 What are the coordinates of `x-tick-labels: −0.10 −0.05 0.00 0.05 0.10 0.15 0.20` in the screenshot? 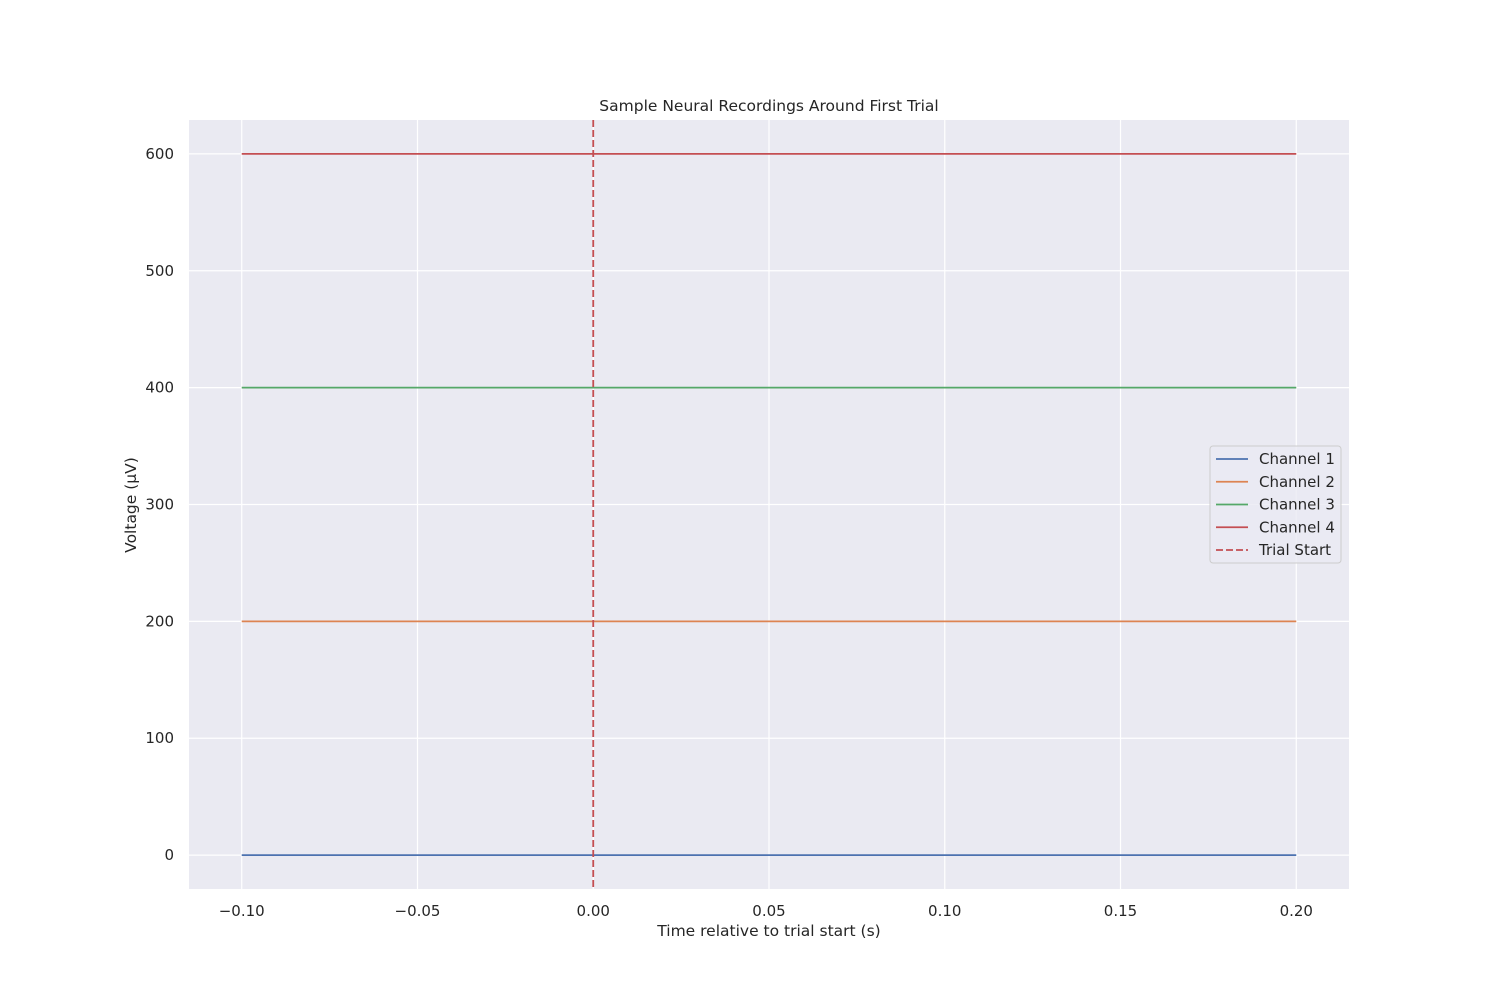 It's located at (766, 911).